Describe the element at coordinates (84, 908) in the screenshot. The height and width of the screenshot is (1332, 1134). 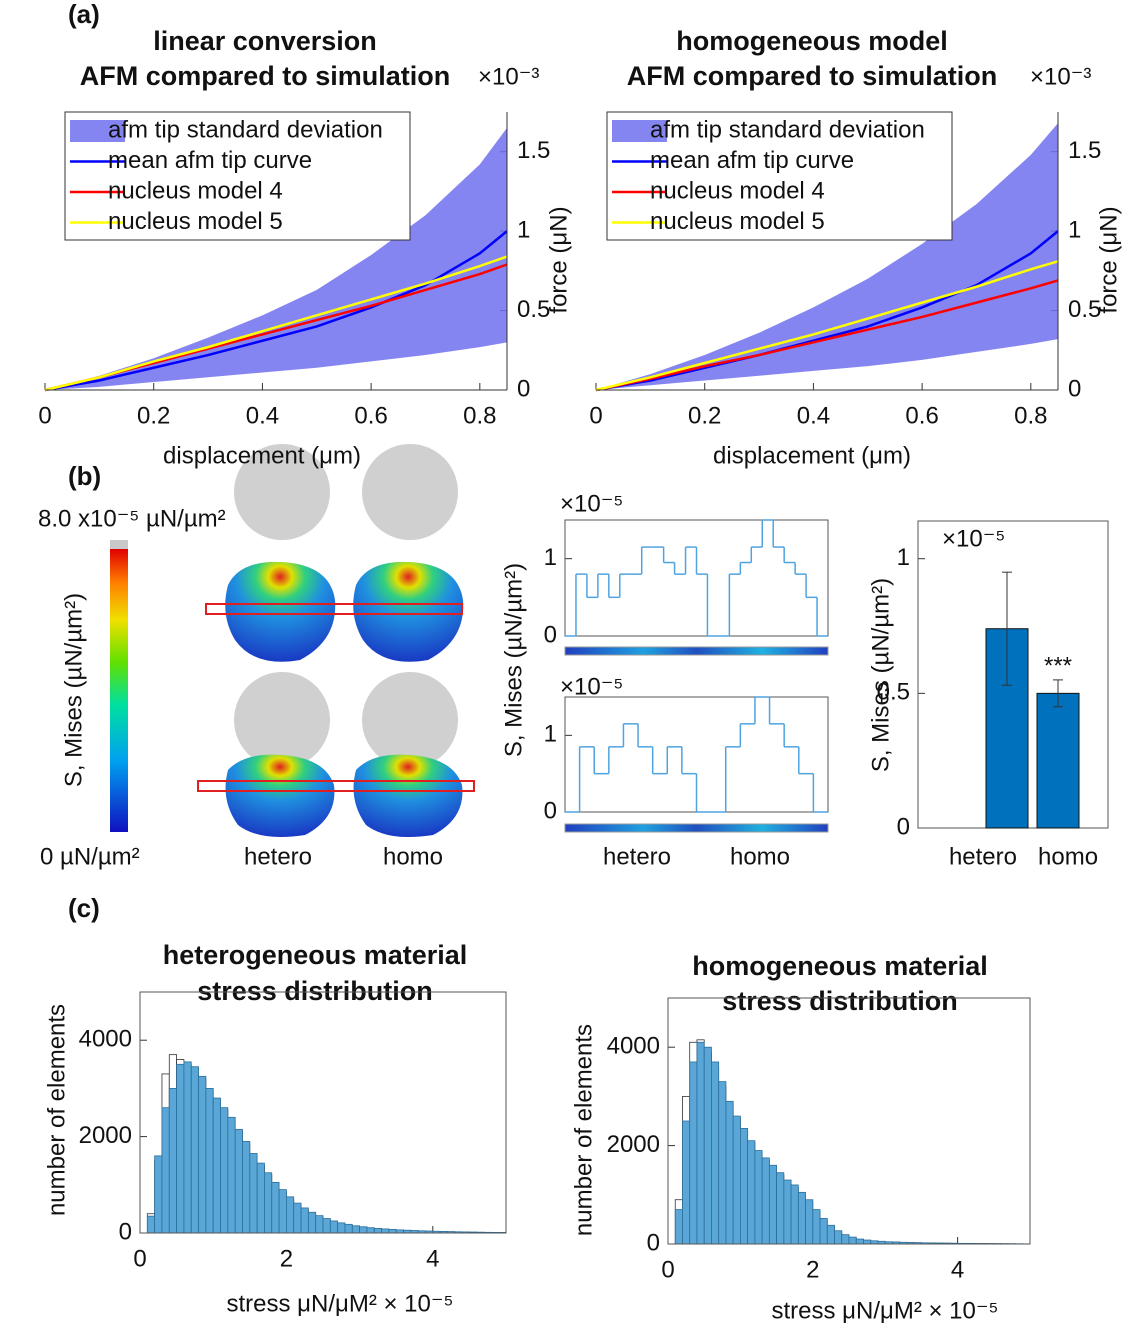
I see `panel-label: (c)` at that location.